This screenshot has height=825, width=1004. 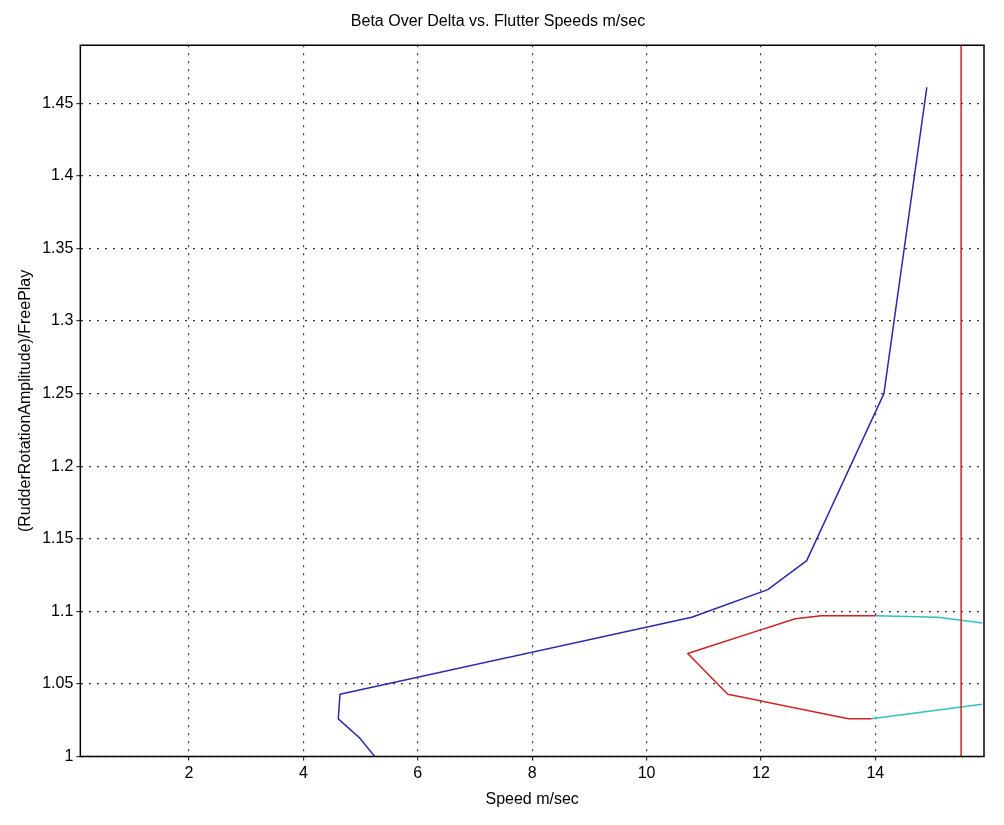 I want to click on y-tick-label: 1.1, so click(x=62, y=610).